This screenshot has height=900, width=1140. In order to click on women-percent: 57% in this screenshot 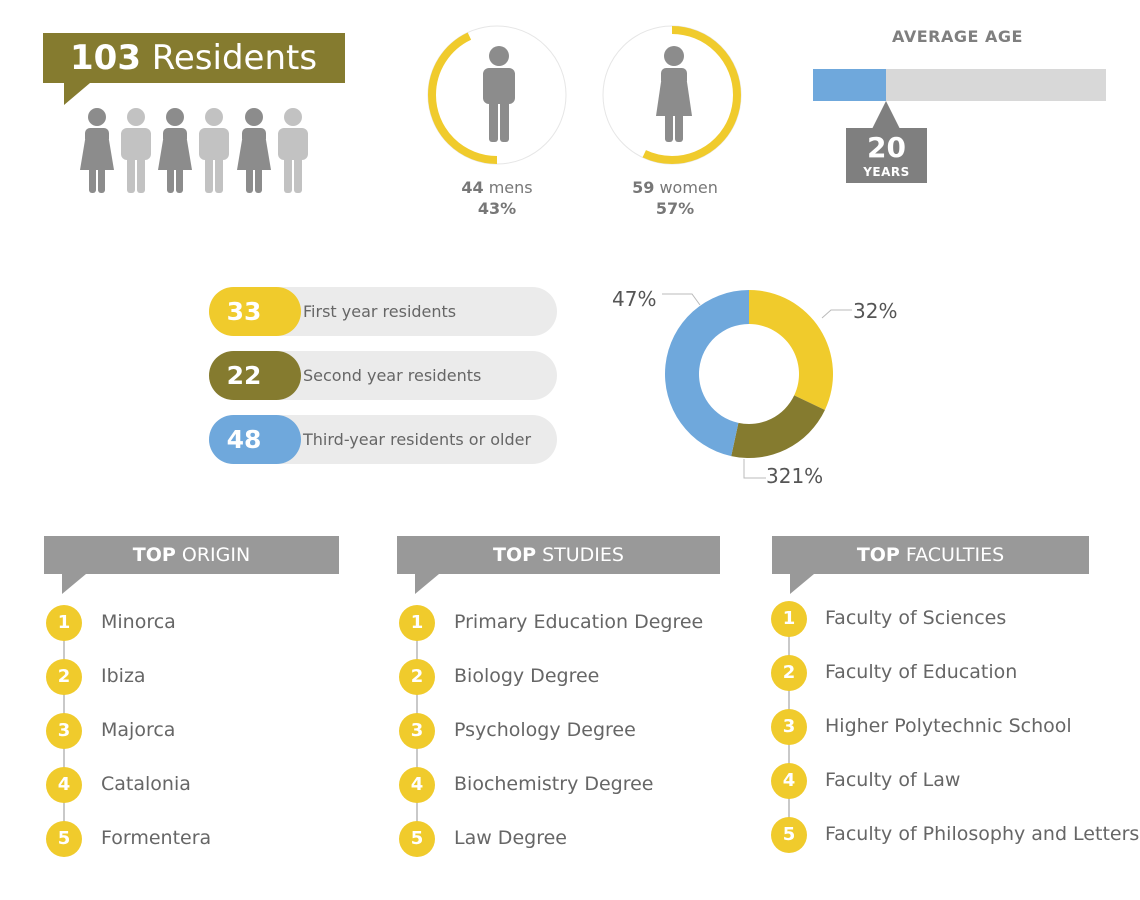, I will do `click(675, 208)`.